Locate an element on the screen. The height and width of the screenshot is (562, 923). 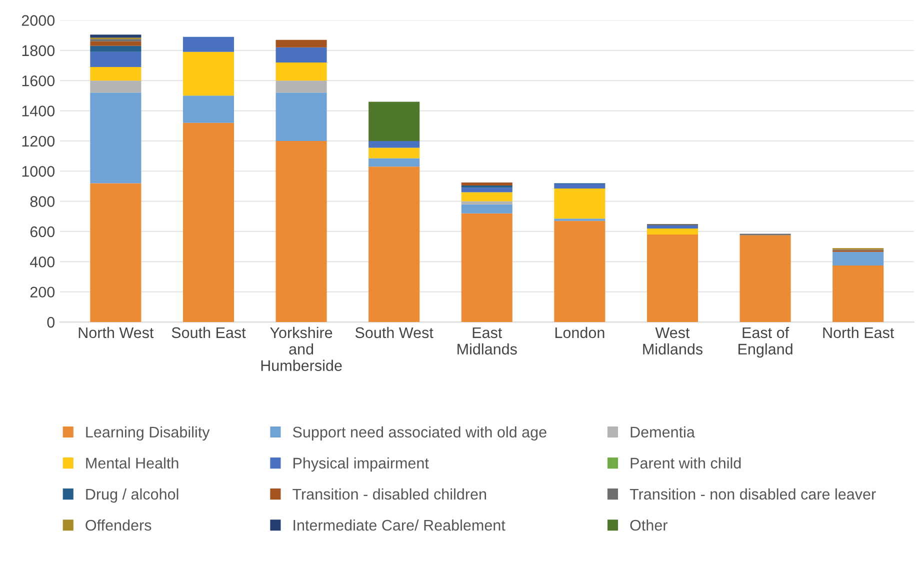
legend-label: Intermediate Care/ Reablement is located at coordinates (400, 525).